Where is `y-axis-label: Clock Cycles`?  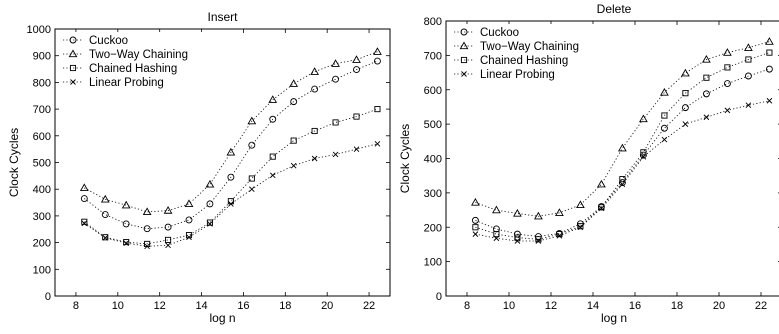
y-axis-label: Clock Cycles is located at coordinates (14, 162).